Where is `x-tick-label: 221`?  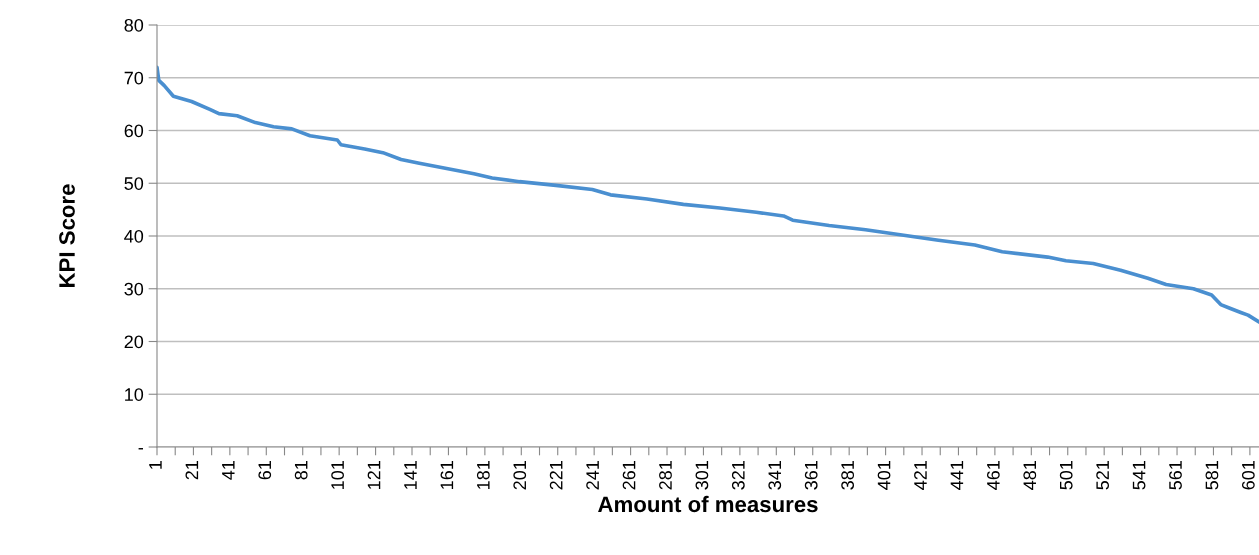 x-tick-label: 221 is located at coordinates (556, 475).